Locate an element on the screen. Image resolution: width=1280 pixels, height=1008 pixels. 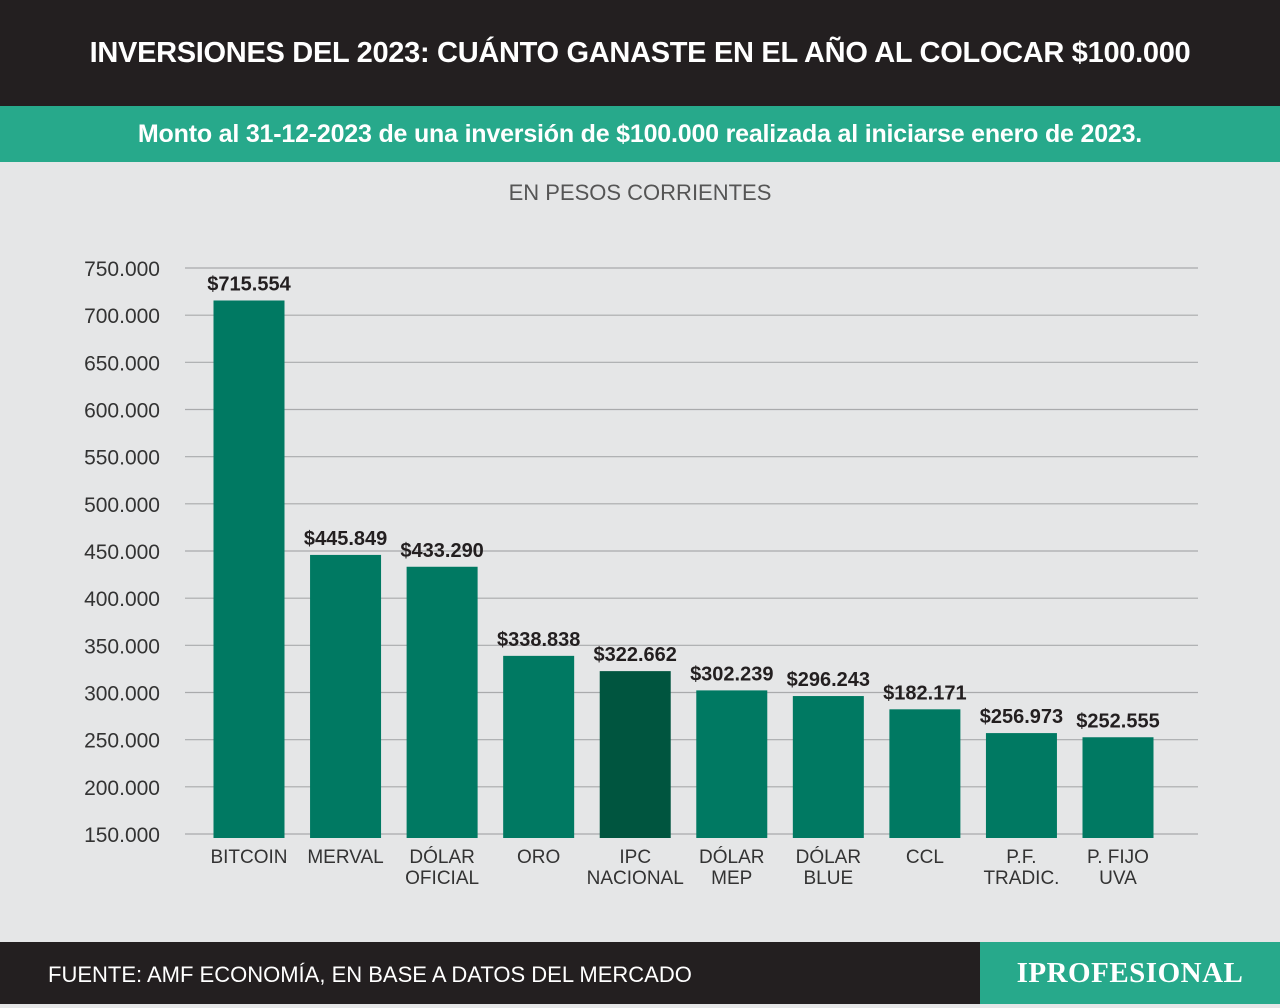
x-tick-label: UVA is located at coordinates (1118, 878).